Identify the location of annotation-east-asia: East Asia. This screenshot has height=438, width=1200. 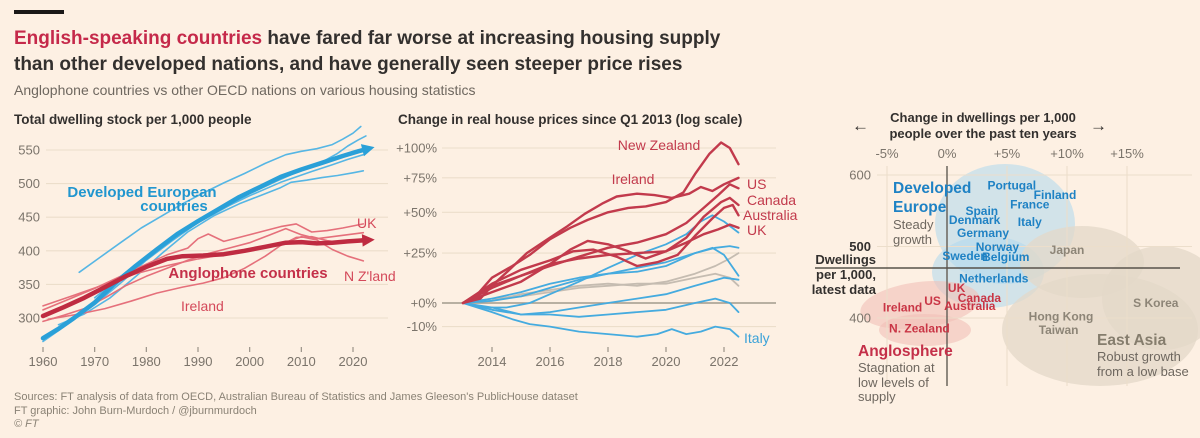
(1132, 340).